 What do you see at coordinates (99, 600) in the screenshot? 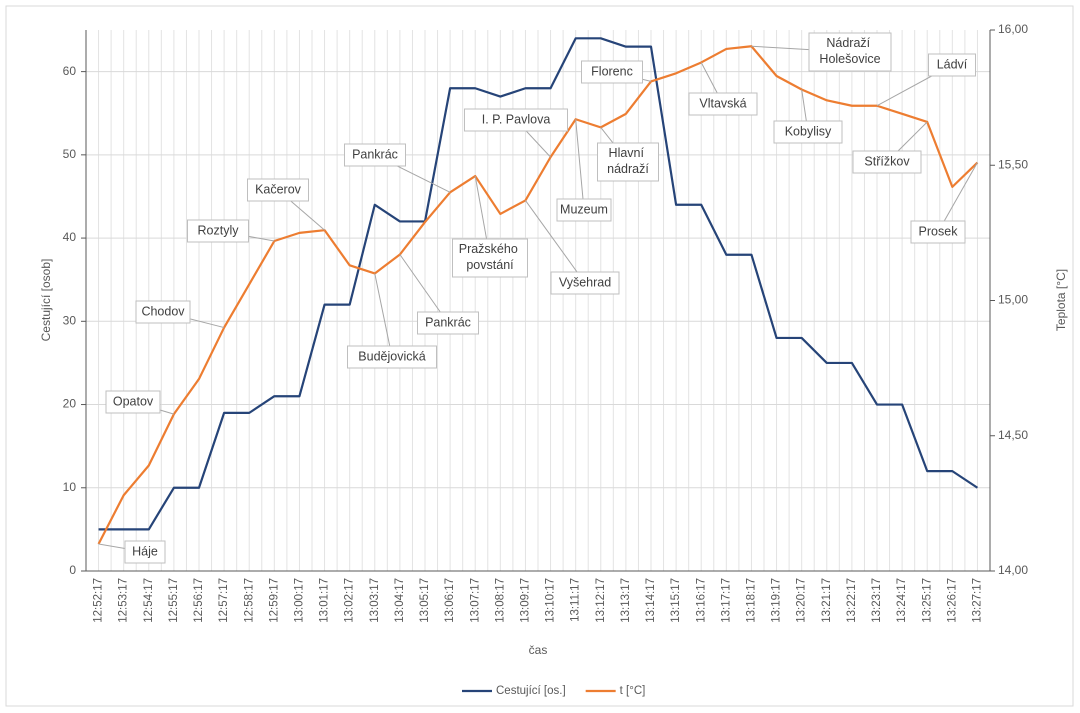
I see `x-tick-label: 12:52:17` at bounding box center [99, 600].